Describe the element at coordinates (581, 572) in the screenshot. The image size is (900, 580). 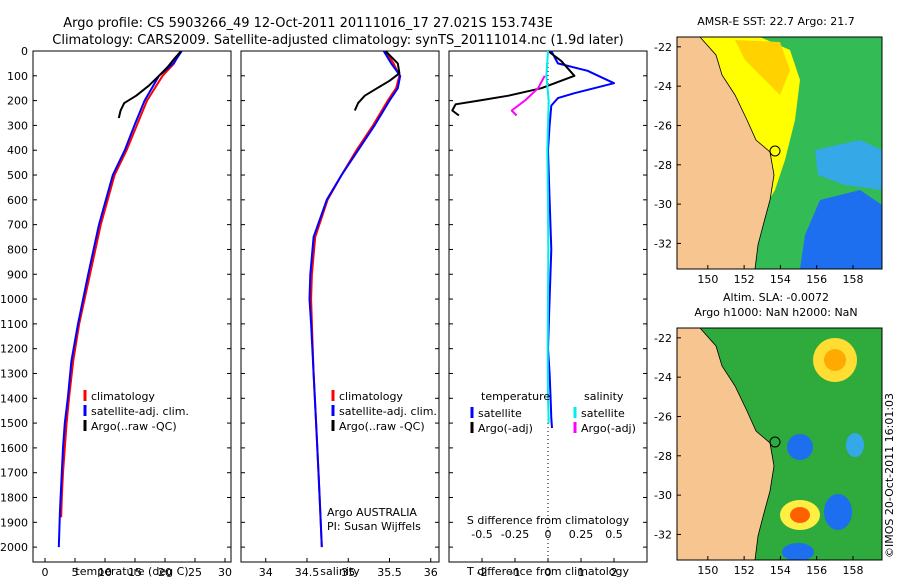
I see `x-tick-label: 1` at that location.